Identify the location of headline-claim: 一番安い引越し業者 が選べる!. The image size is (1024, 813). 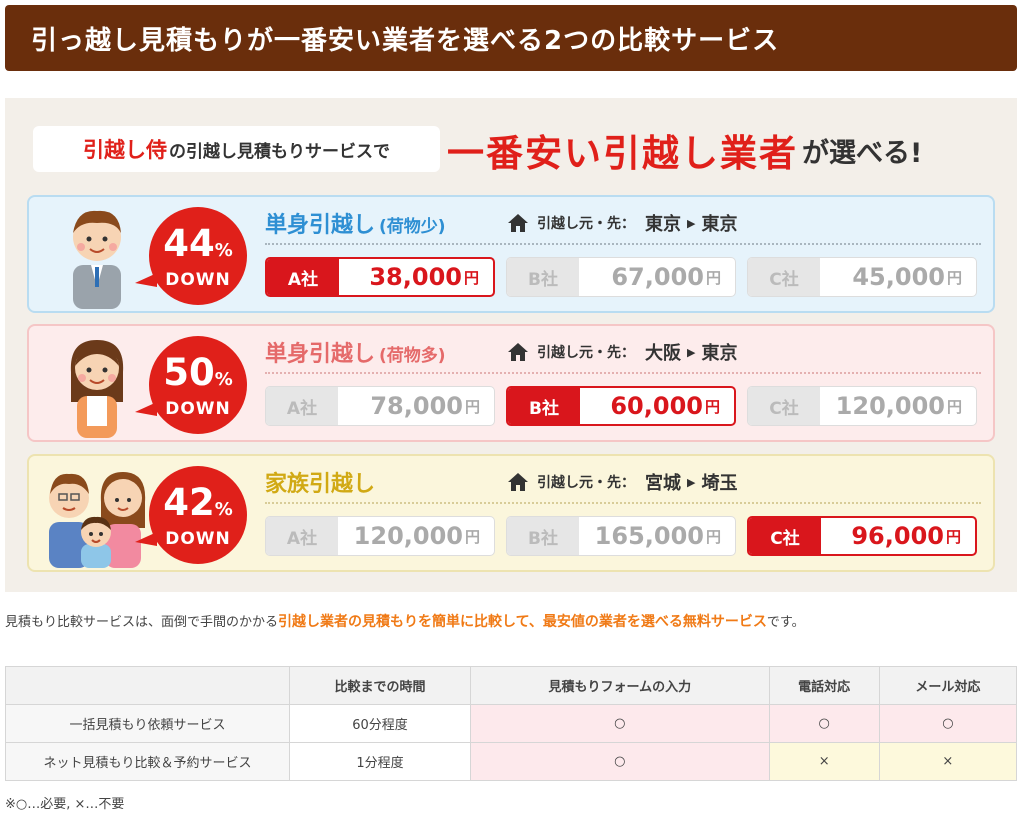
(727, 150).